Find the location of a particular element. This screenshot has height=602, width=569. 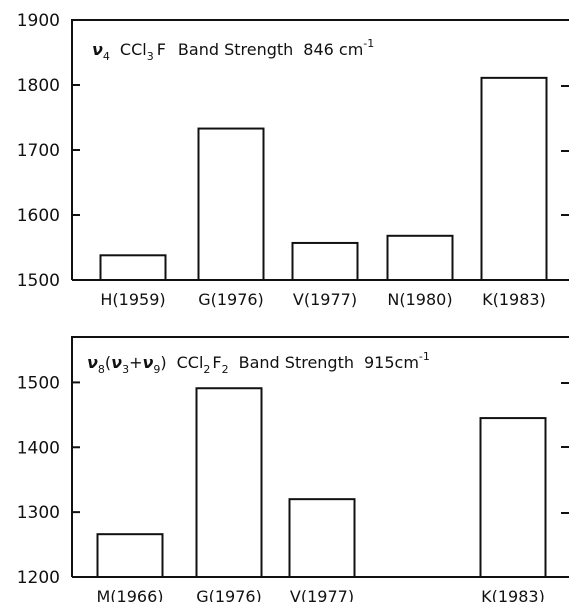

y-tick-label: 1200 is located at coordinates (38, 578).